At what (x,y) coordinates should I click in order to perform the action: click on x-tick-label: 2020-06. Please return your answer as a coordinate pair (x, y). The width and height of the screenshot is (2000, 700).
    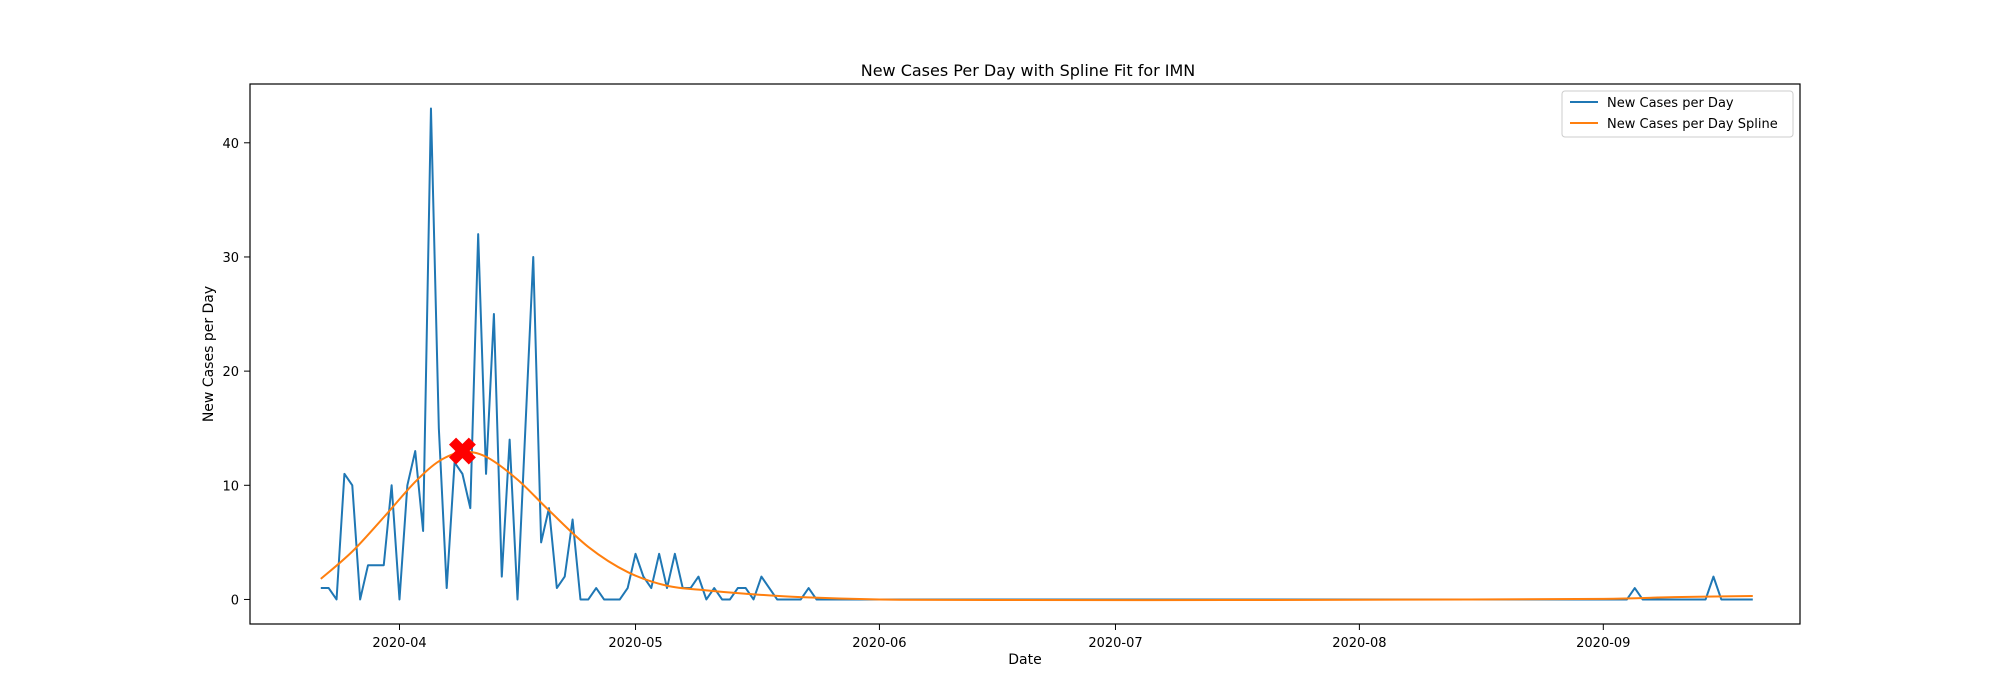
    Looking at the image, I should click on (879, 643).